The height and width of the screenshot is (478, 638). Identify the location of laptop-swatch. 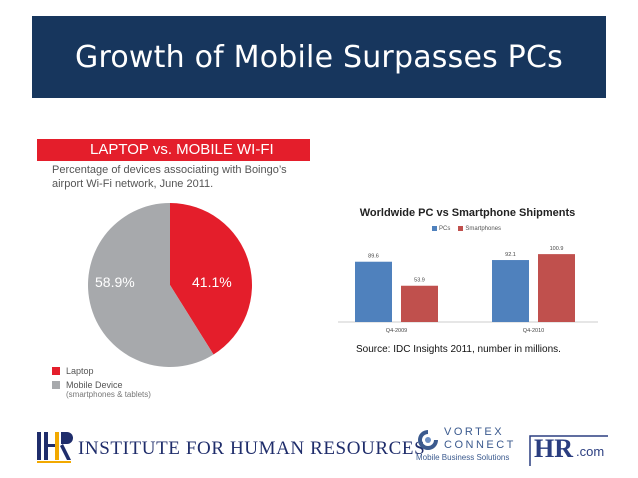
(56, 371).